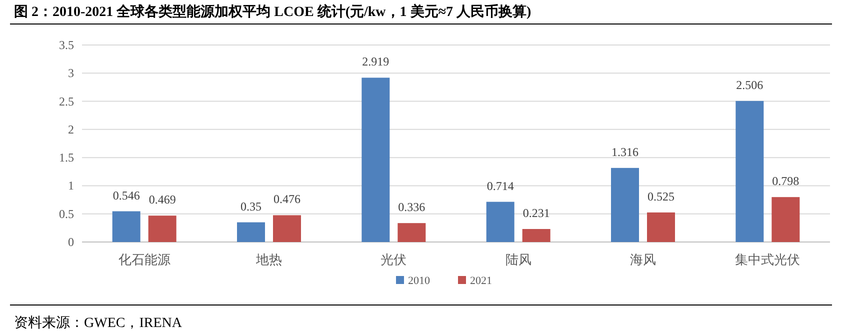 Image resolution: width=842 pixels, height=336 pixels. Describe the element at coordinates (144, 259) in the screenshot. I see `x-tick-label: 化石能源` at that location.